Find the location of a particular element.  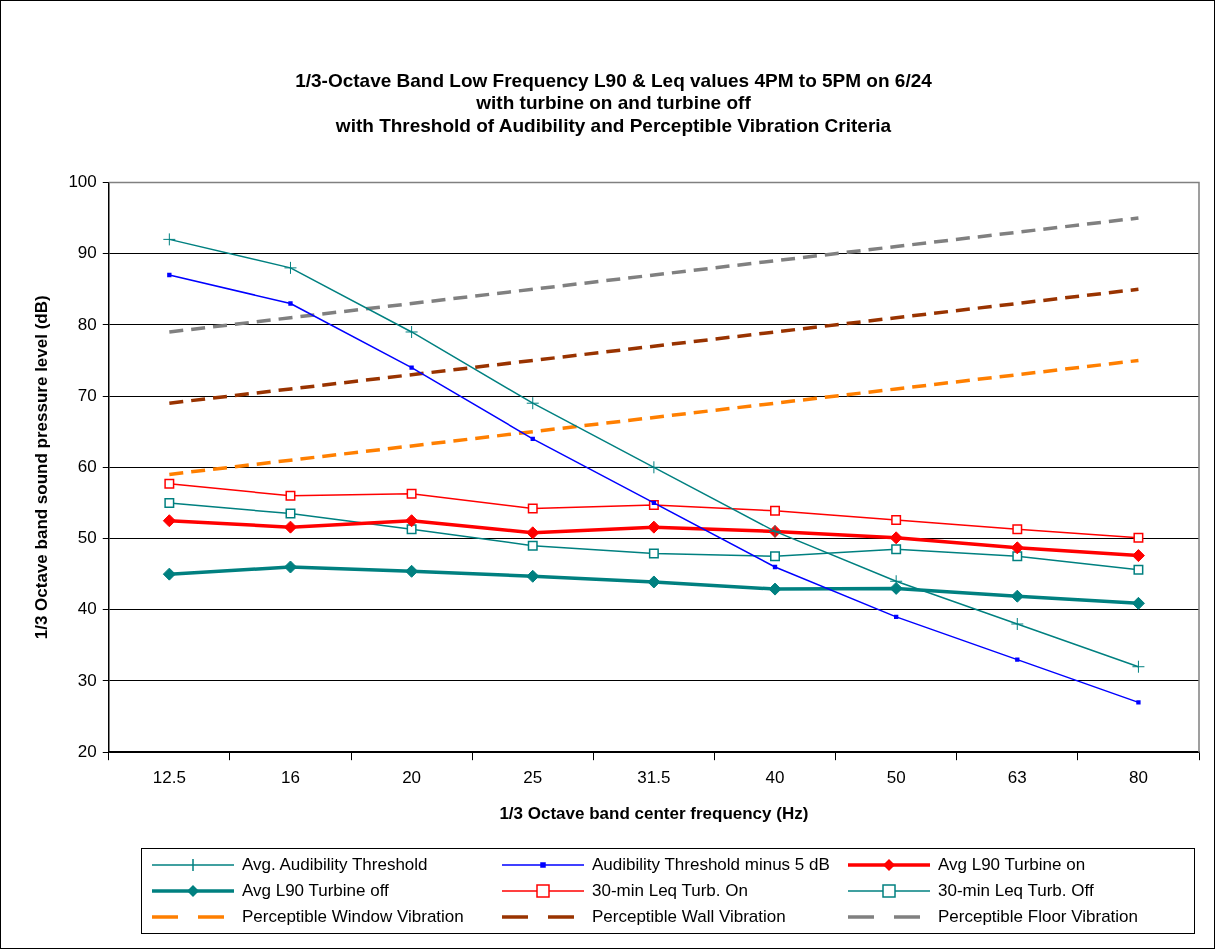

x-tick-label: 63 is located at coordinates (1017, 778).